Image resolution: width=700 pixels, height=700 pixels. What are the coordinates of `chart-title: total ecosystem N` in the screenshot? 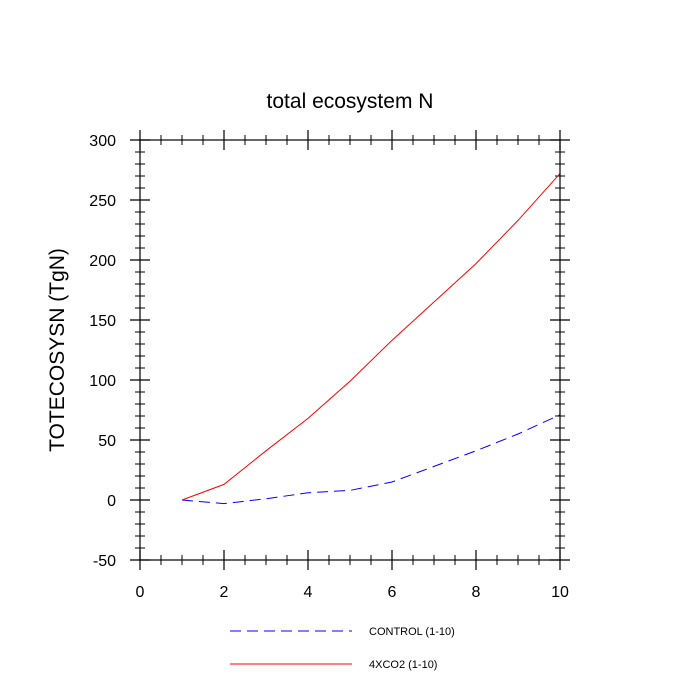 It's located at (350, 101).